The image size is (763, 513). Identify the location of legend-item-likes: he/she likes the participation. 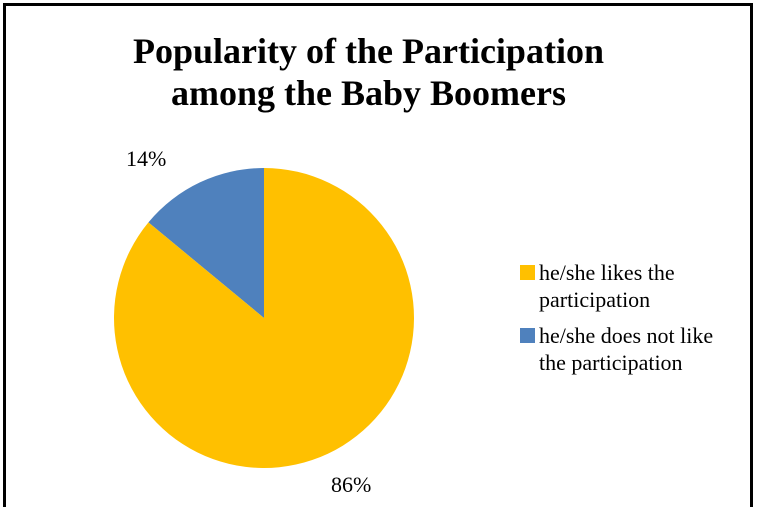
(635, 286).